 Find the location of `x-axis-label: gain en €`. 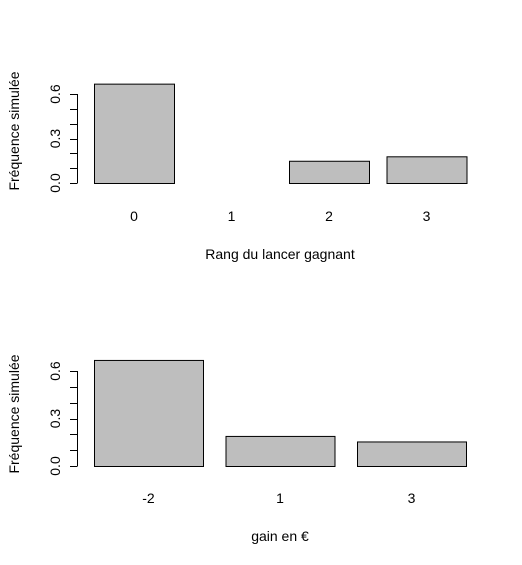

x-axis-label: gain en € is located at coordinates (280, 536).